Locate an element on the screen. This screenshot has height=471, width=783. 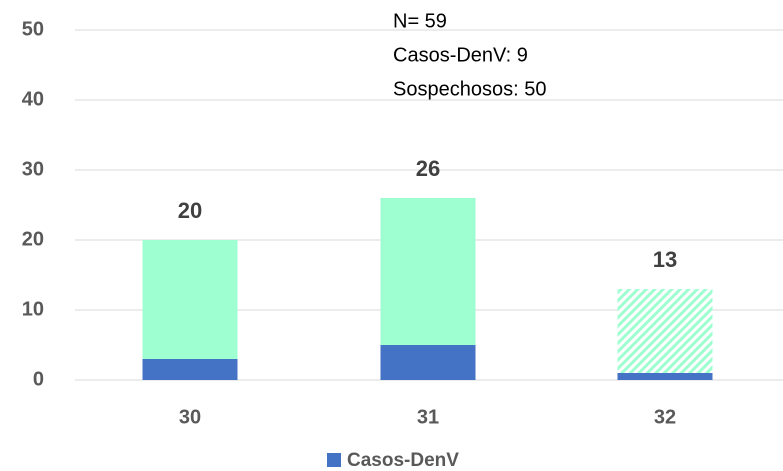
annotation: Sospechosos: 50 is located at coordinates (469, 89).